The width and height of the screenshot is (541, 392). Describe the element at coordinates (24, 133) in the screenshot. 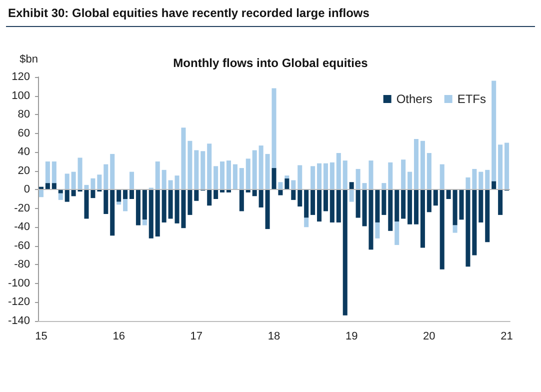

I see `y-tick-label: 60` at that location.